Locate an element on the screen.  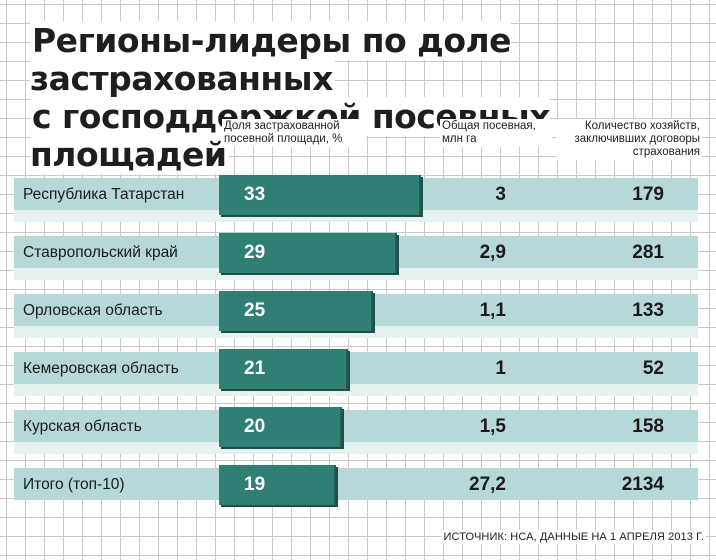
share-value-label: 29 is located at coordinates (255, 252).